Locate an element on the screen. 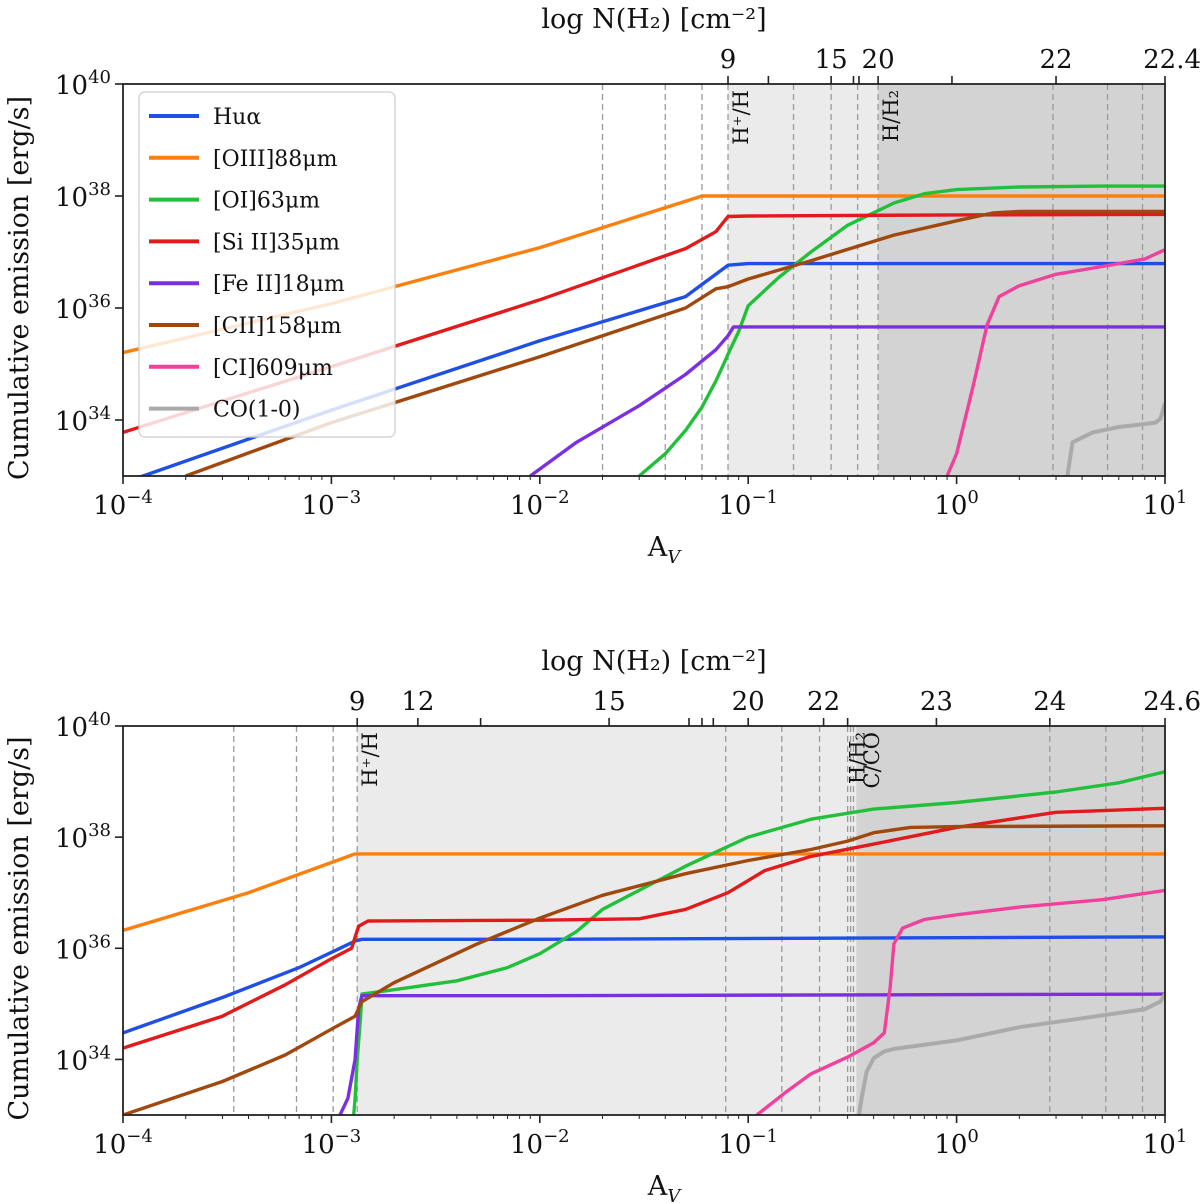 The image size is (1200, 1203). series-line-oi-63-m is located at coordinates (901, 330).